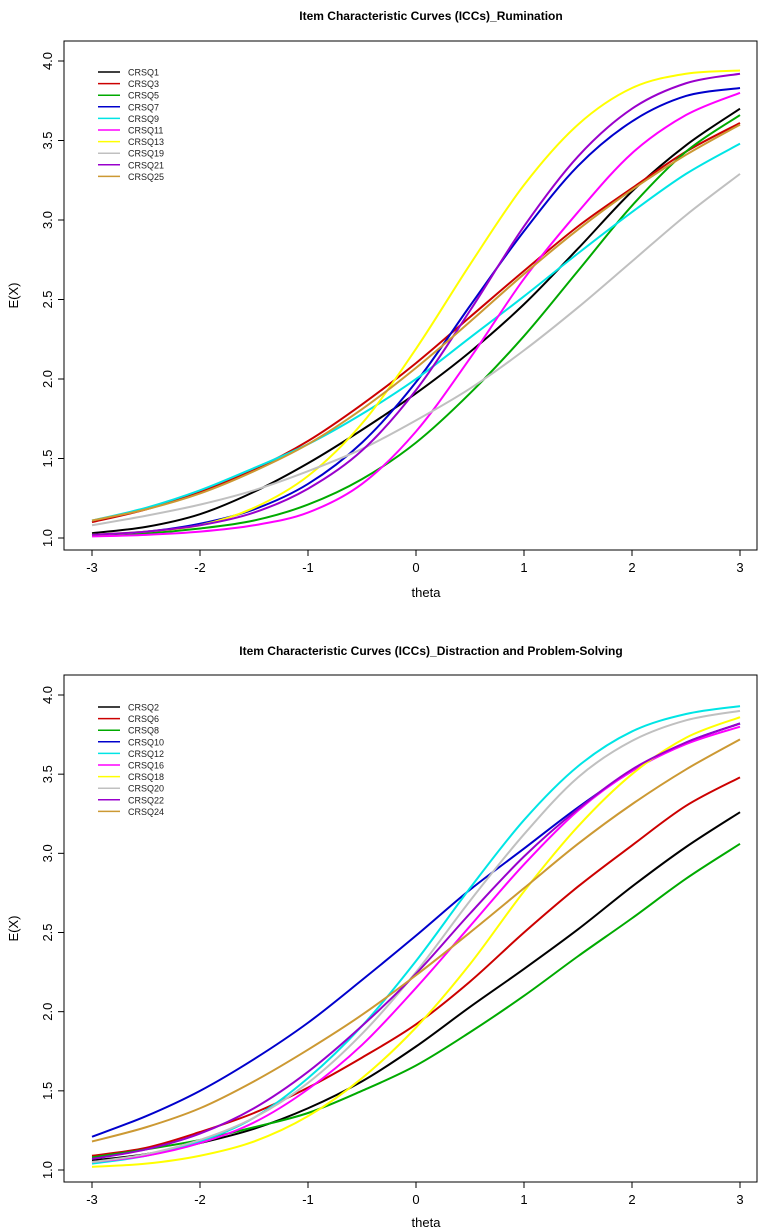 The image size is (758, 1231). Describe the element at coordinates (143, 708) in the screenshot. I see `legend-label: CRSQ2` at that location.